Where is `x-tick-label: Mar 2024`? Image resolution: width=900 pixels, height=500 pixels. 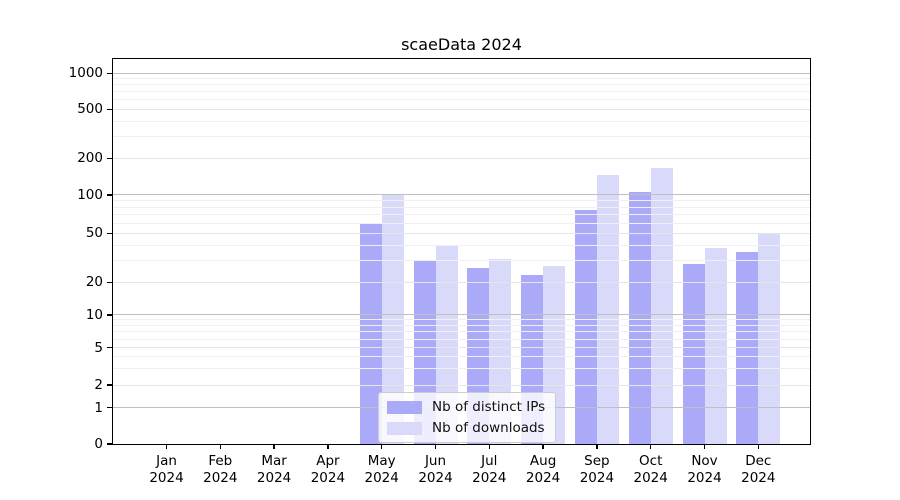
x-tick-label: Mar 2024 is located at coordinates (274, 470).